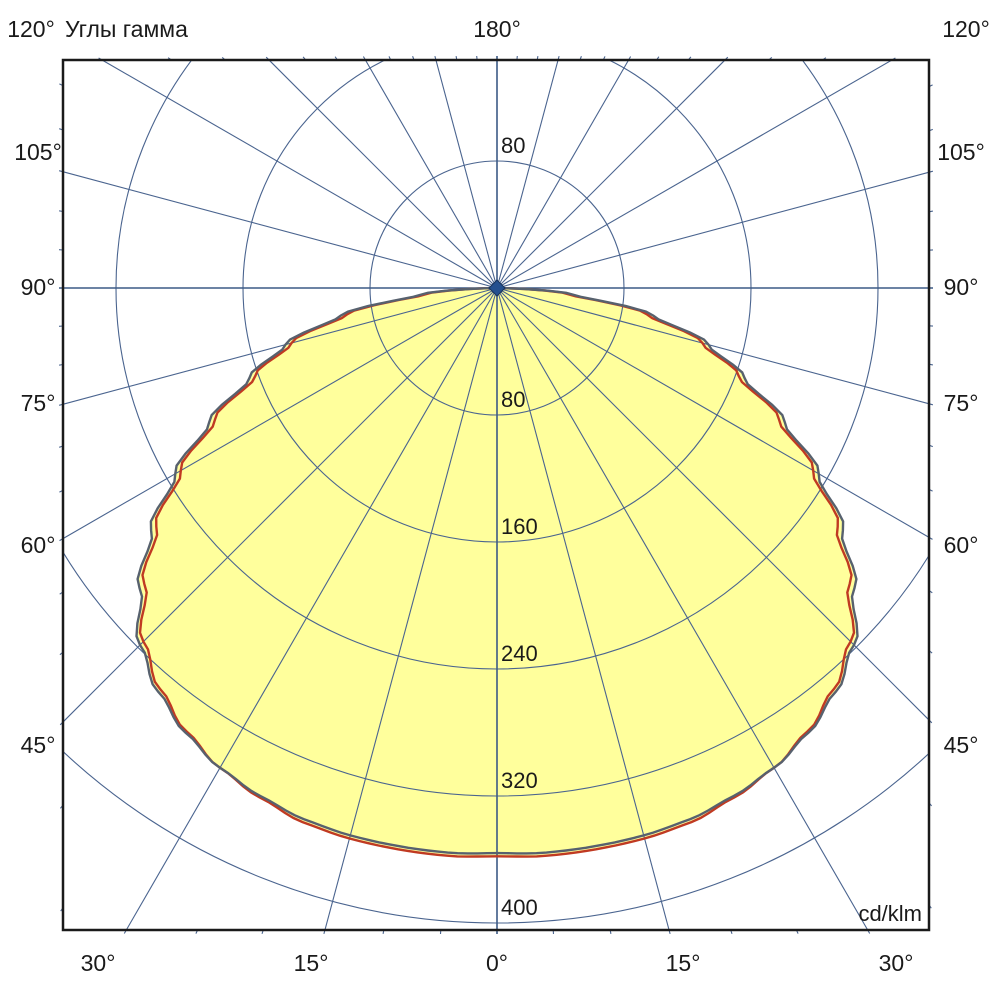 Image resolution: width=1000 pixels, height=1000 pixels. Describe the element at coordinates (497, 29) in the screenshot. I see `angle-label-top: 180°` at that location.